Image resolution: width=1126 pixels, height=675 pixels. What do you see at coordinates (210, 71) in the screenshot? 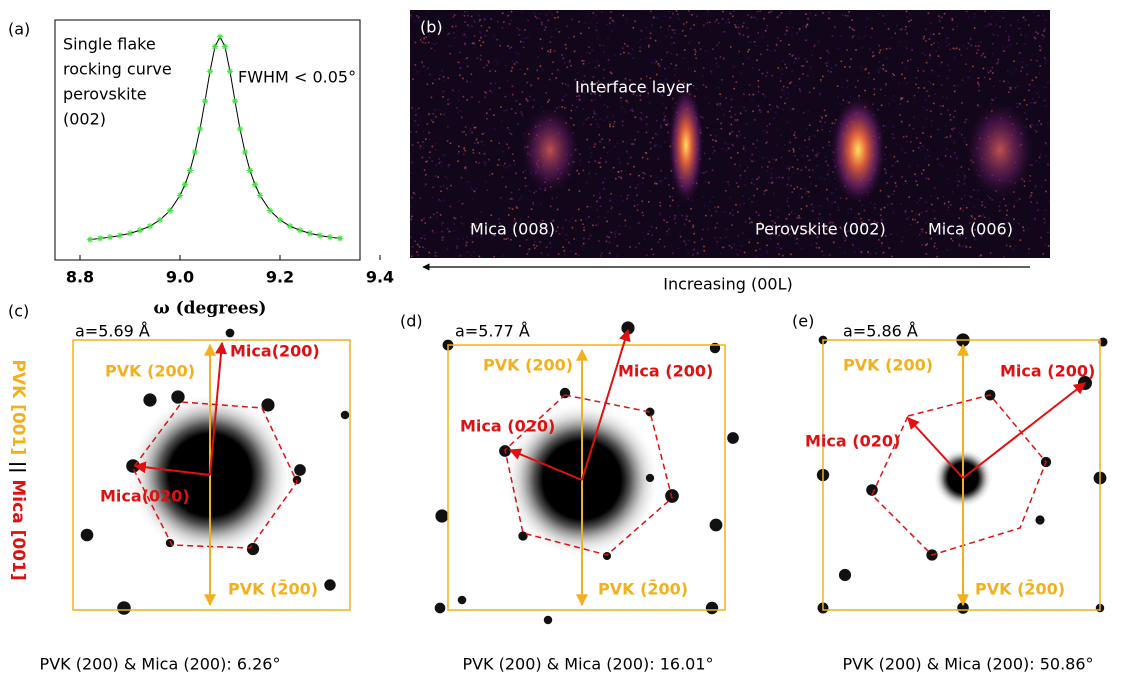
I see `marker` at bounding box center [210, 71].